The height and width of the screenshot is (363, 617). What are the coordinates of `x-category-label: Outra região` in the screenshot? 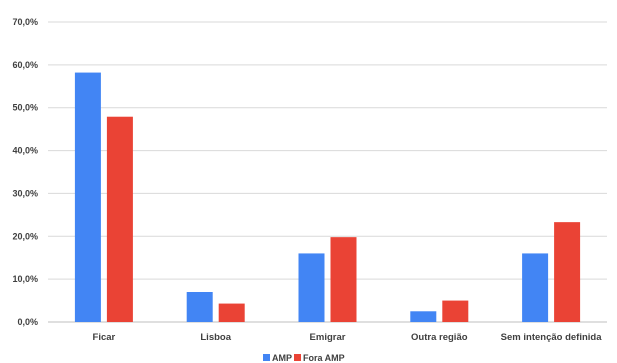 It's located at (439, 337).